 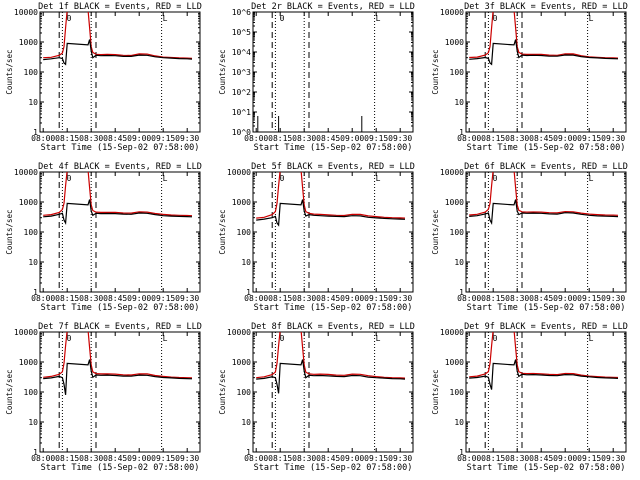 What do you see at coordinates (241, 72) in the screenshot?
I see `y-tick-label: 10^3` at bounding box center [241, 72].